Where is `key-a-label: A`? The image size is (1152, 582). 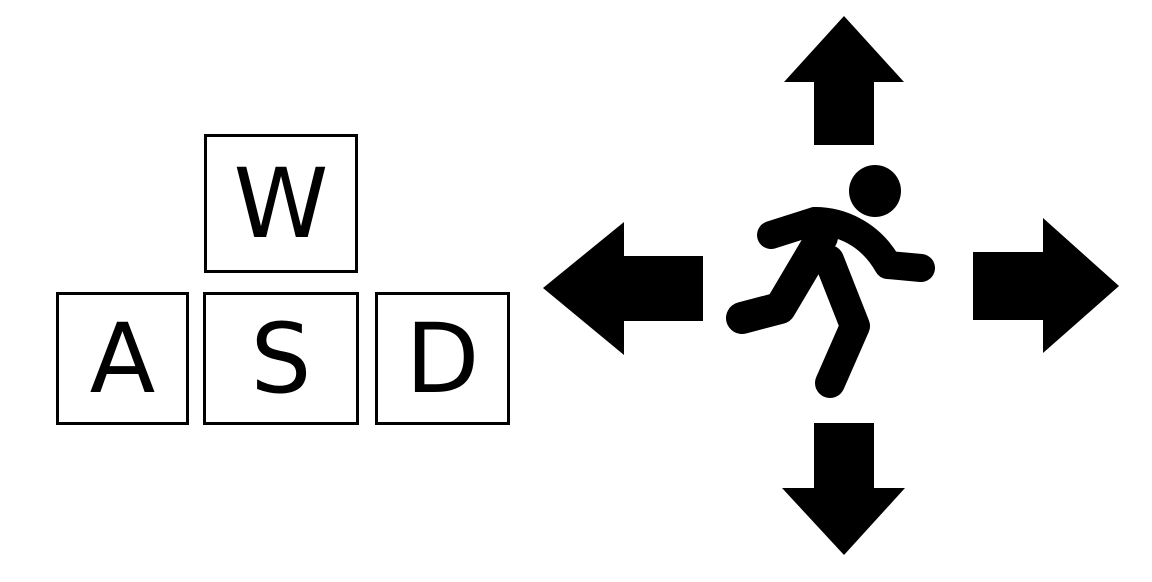
key-a-label: A is located at coordinates (122, 358).